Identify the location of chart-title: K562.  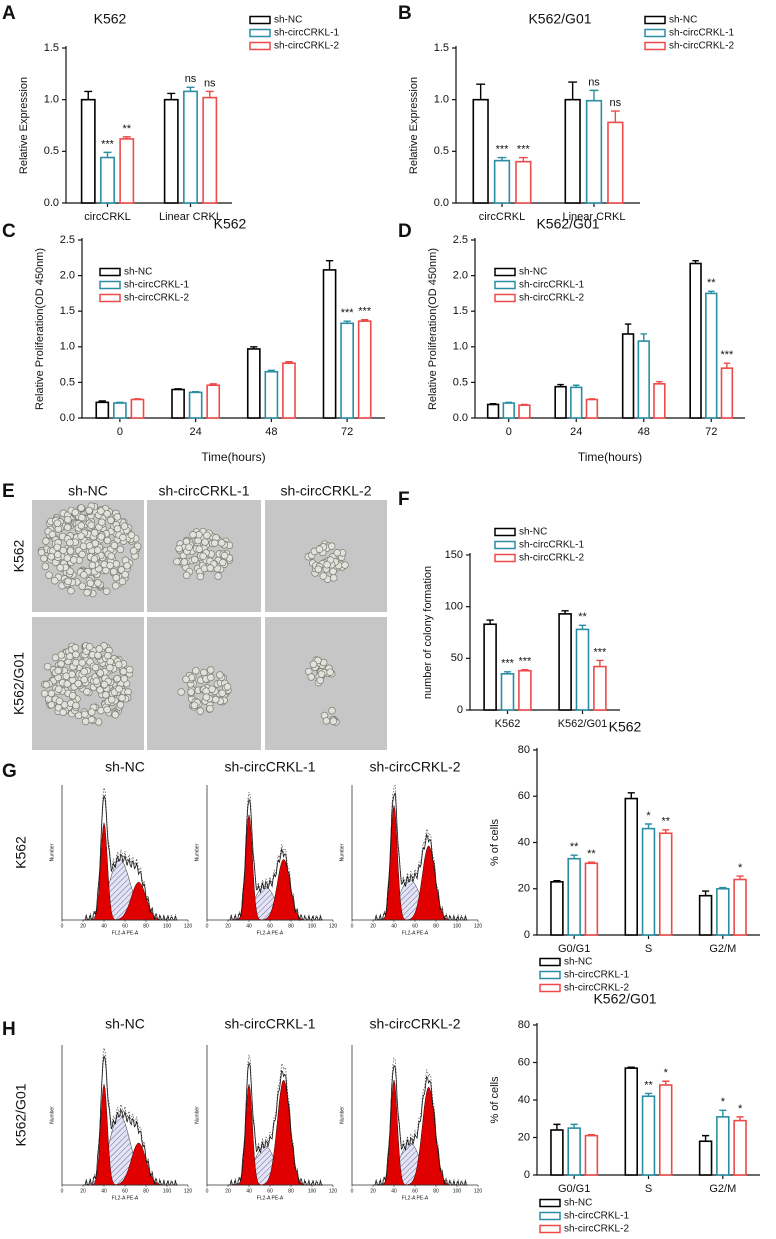
(625, 727).